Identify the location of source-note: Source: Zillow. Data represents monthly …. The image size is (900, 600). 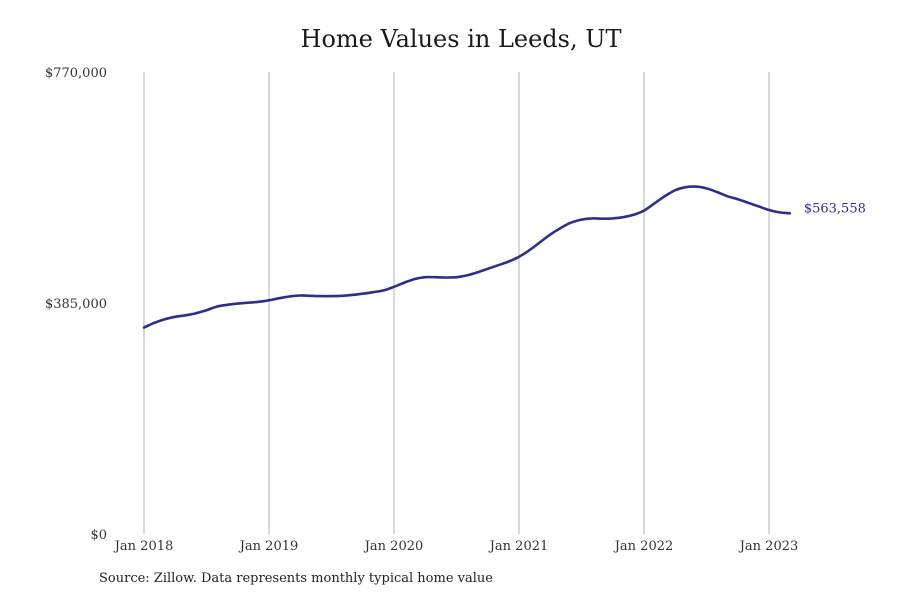
(296, 578).